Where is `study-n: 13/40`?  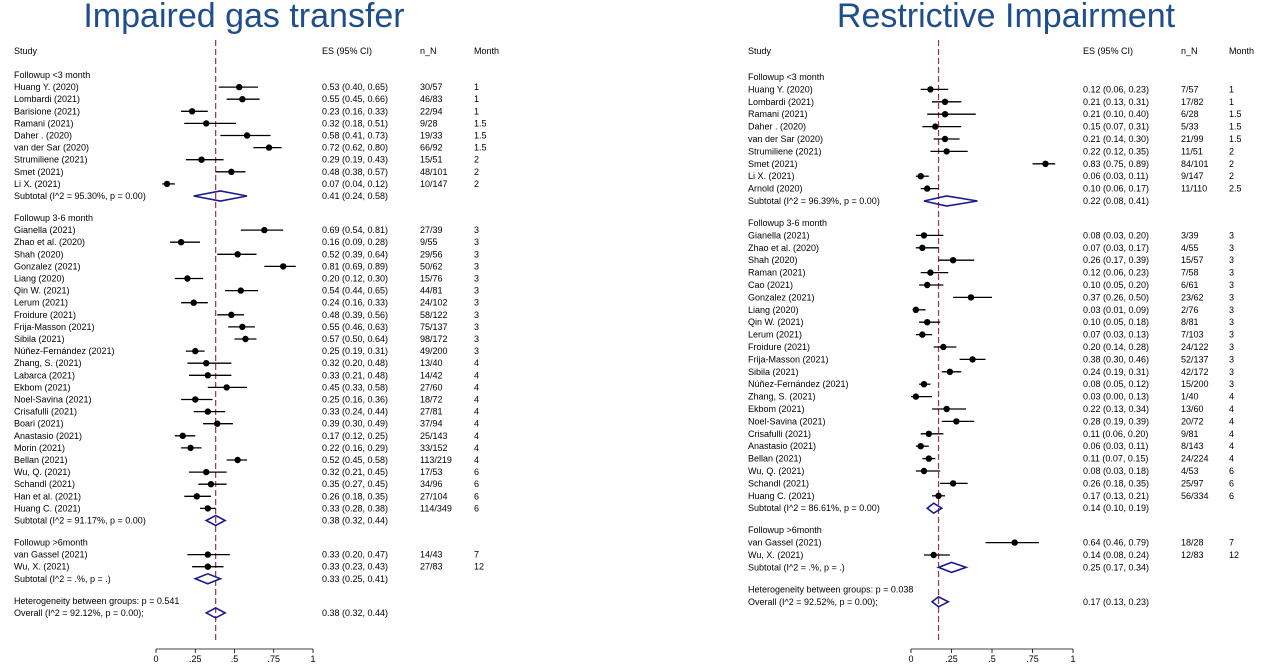
study-n: 13/40 is located at coordinates (431, 363).